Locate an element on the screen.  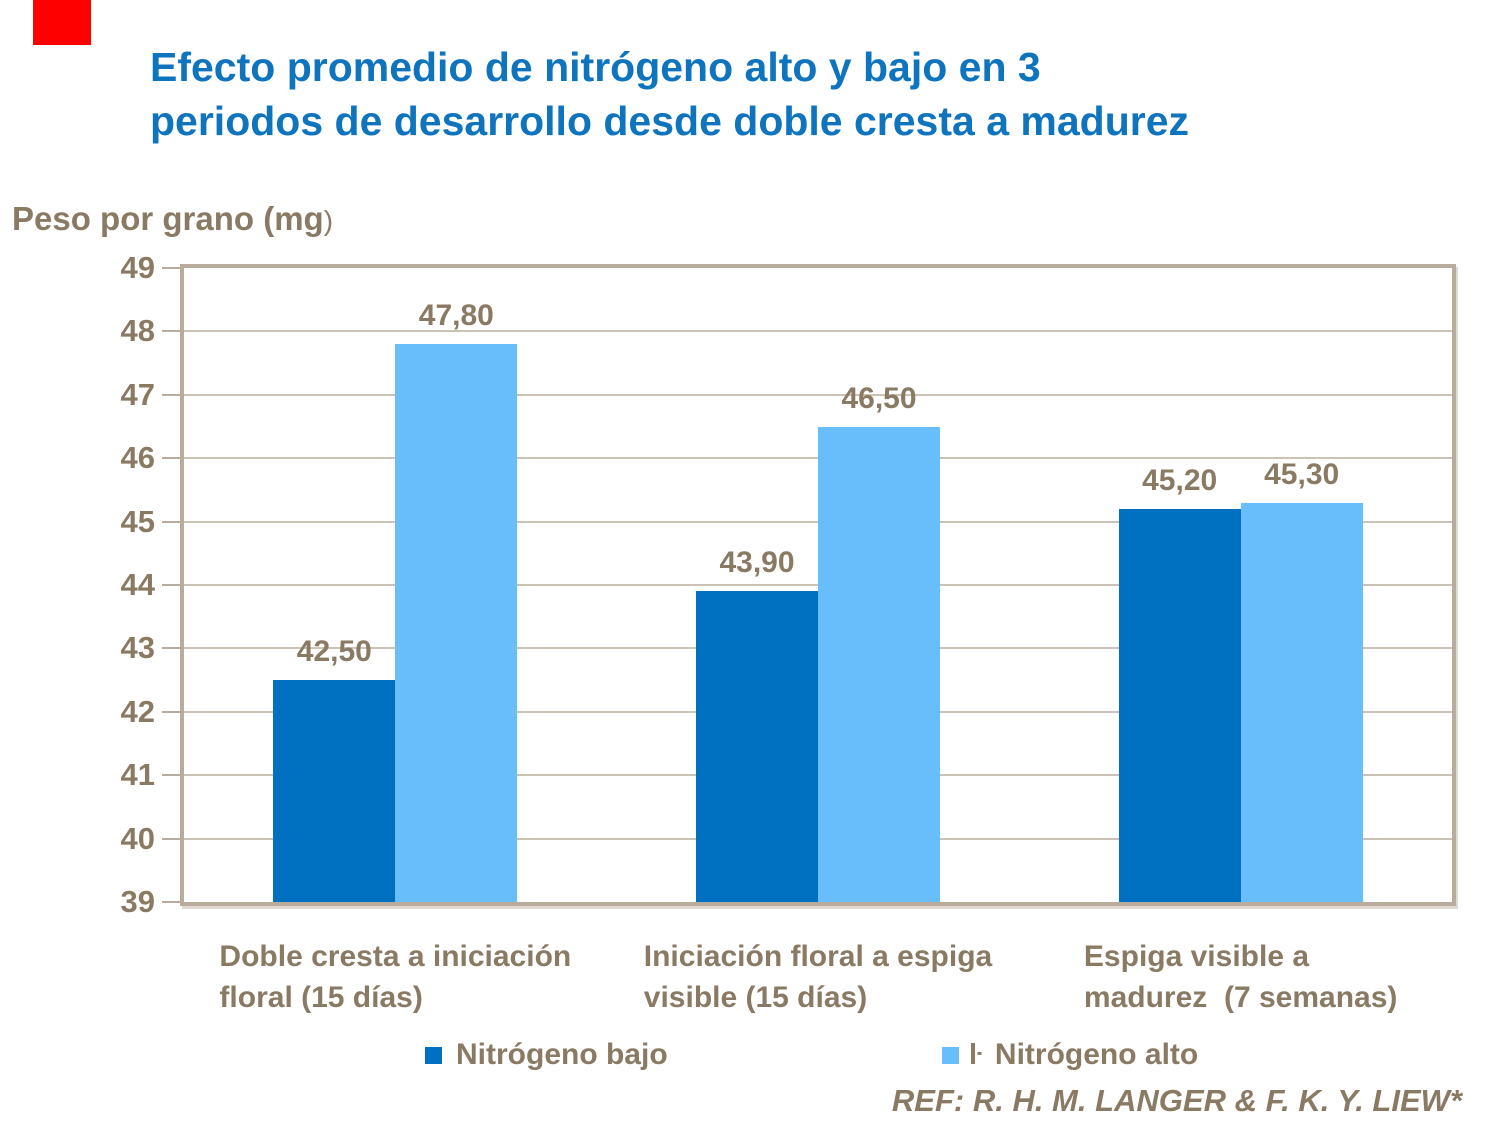
y-tick-label-45: 45 is located at coordinates (137, 521).